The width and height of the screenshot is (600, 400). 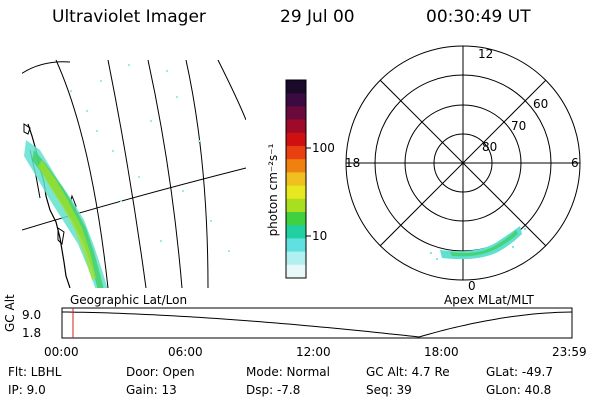 What do you see at coordinates (478, 243) in the screenshot?
I see `auroral-emission-polar` at bounding box center [478, 243].